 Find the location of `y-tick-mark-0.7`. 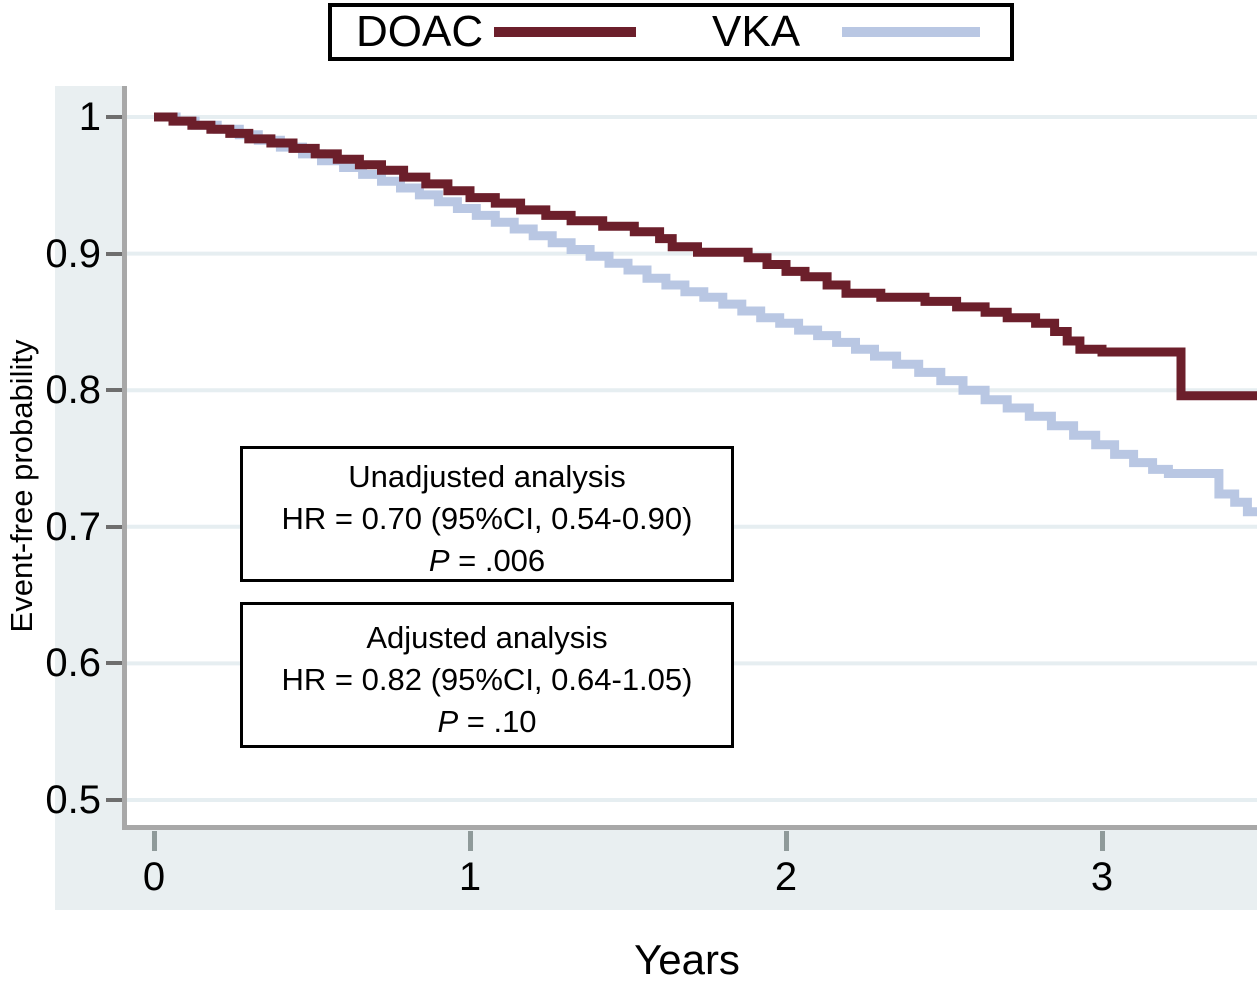

y-tick-mark-0.7 is located at coordinates (114, 527).